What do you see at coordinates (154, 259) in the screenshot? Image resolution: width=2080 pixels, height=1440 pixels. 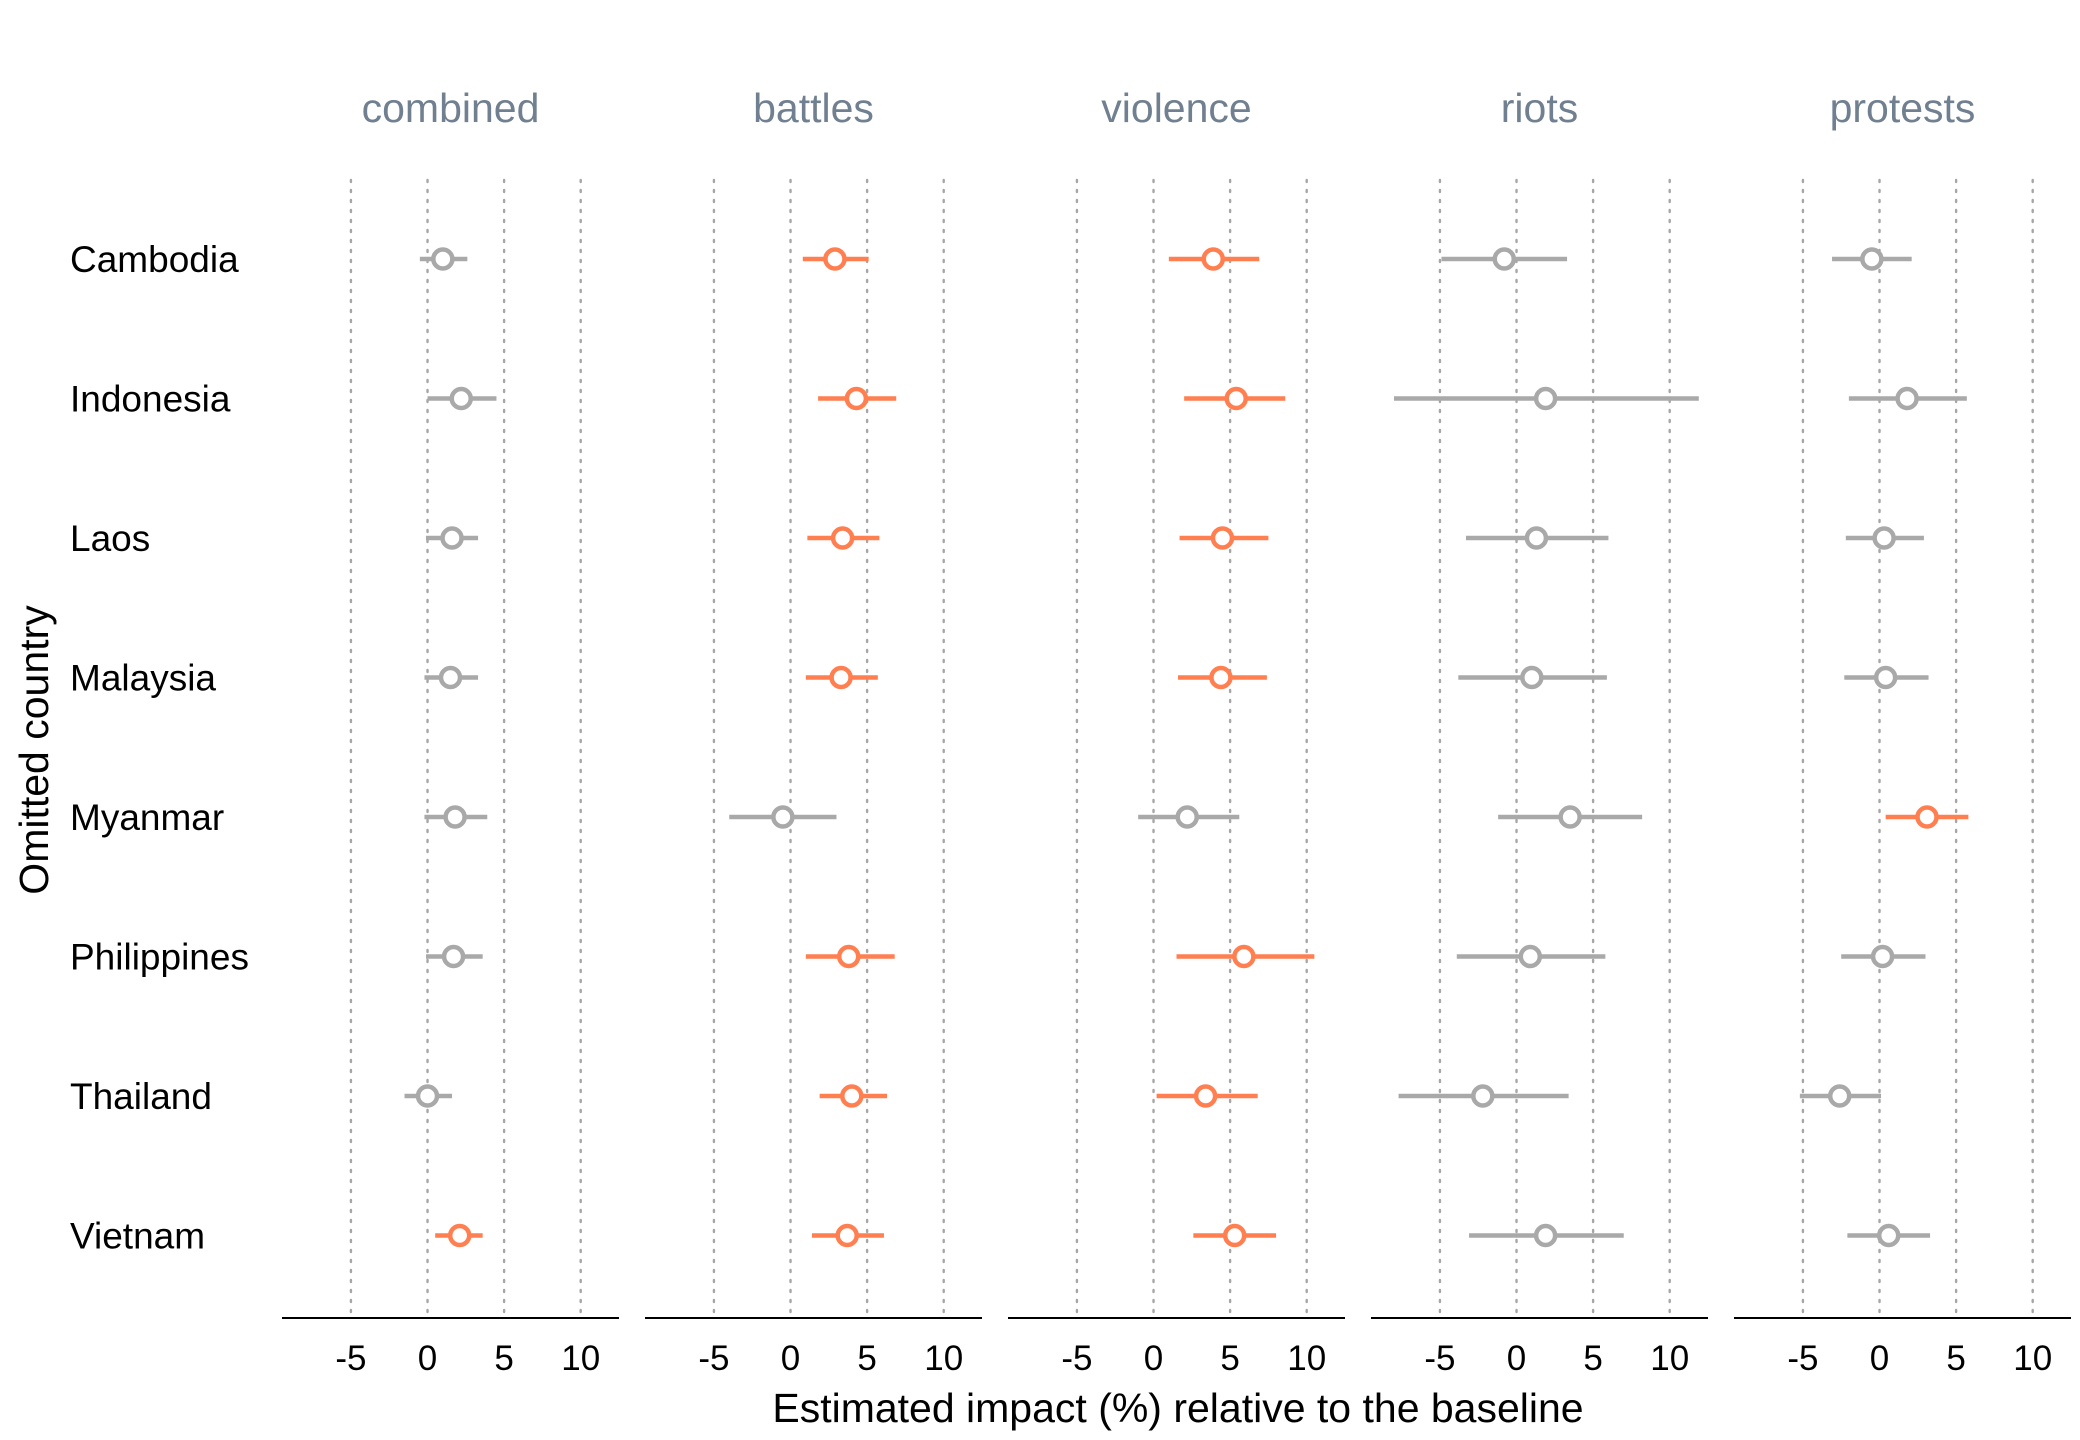 I see `country-label-cambodia: Cambodia` at bounding box center [154, 259].